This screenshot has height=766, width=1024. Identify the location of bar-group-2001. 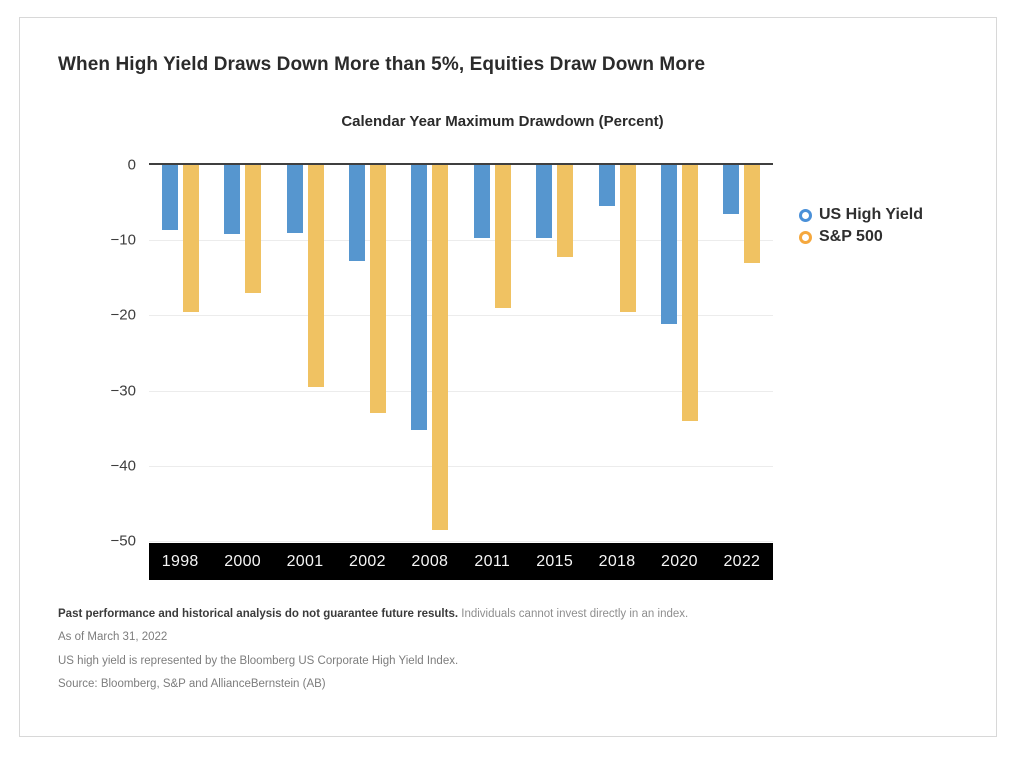
(305, 353).